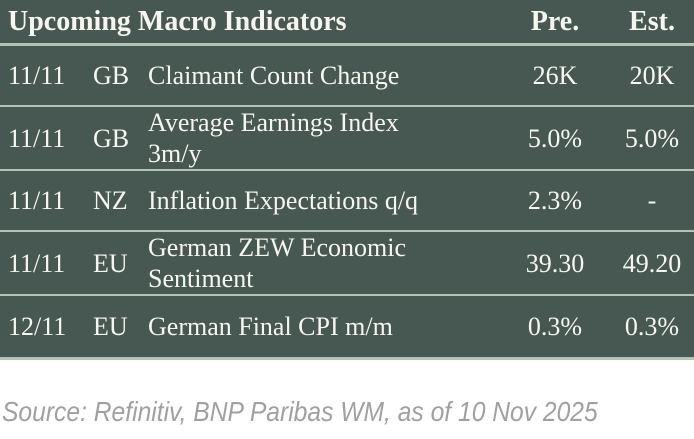 The height and width of the screenshot is (439, 694). I want to click on cell-pre: 39.30, so click(555, 263).